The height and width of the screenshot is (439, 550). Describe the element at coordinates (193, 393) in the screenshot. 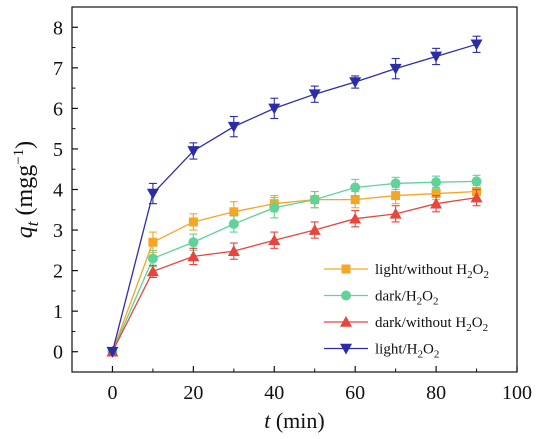

I see `x-tick-label: 20` at that location.